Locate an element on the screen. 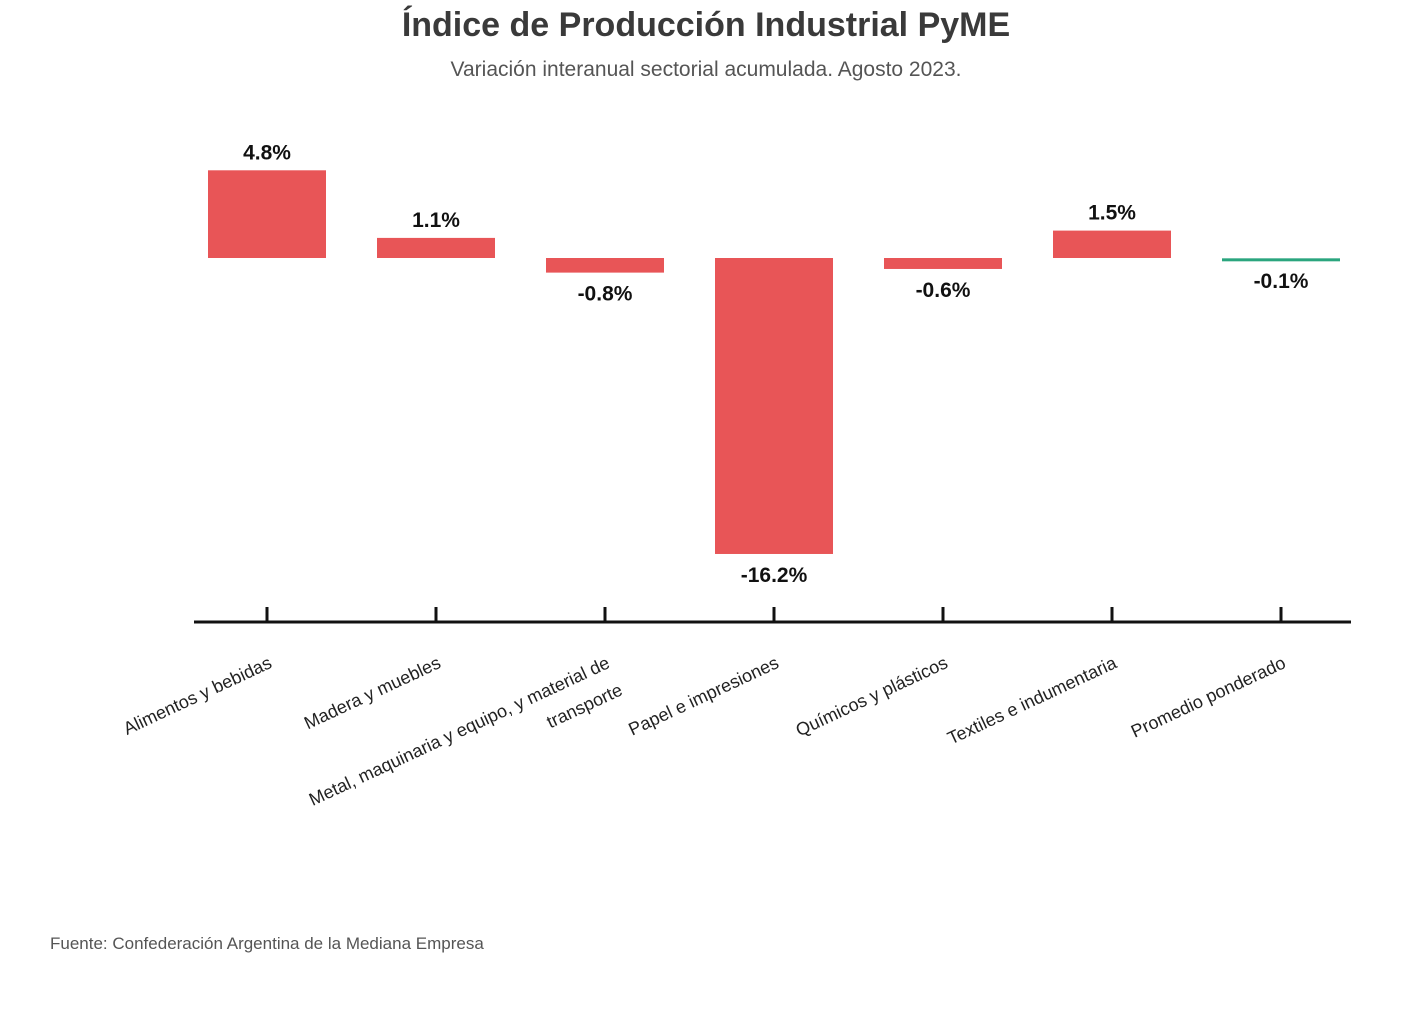  data-label: 1.5% is located at coordinates (1112, 213).